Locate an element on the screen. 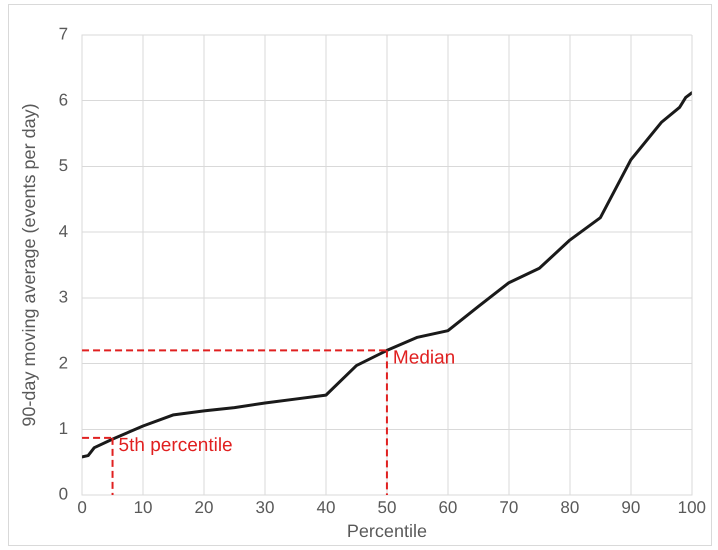  x-tick-label: 60 is located at coordinates (448, 507).